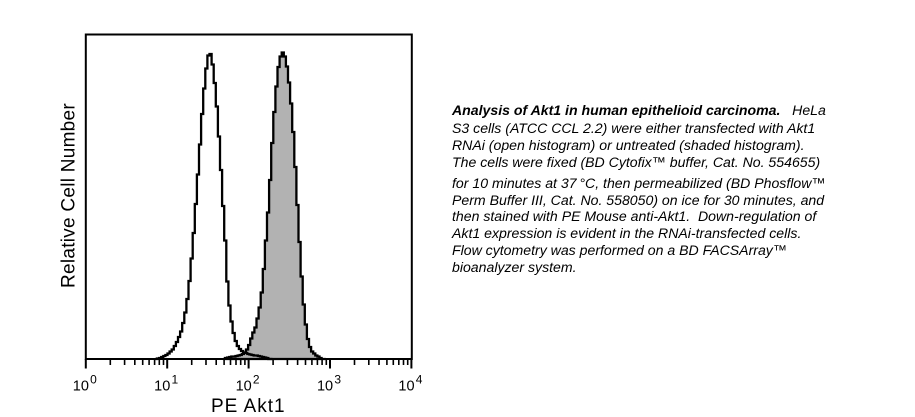 The width and height of the screenshot is (915, 417). What do you see at coordinates (69, 195) in the screenshot?
I see `svg-text: Relative Cell Number` at bounding box center [69, 195].